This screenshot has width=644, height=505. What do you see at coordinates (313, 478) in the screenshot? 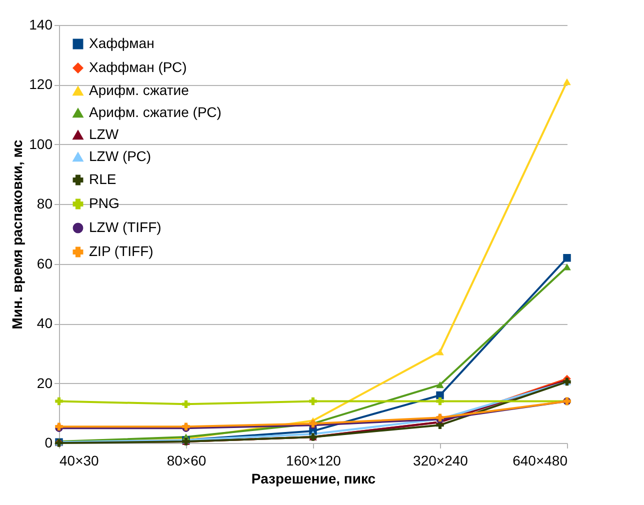
I see `x-axis-title: Разрешение, пикс` at bounding box center [313, 478].